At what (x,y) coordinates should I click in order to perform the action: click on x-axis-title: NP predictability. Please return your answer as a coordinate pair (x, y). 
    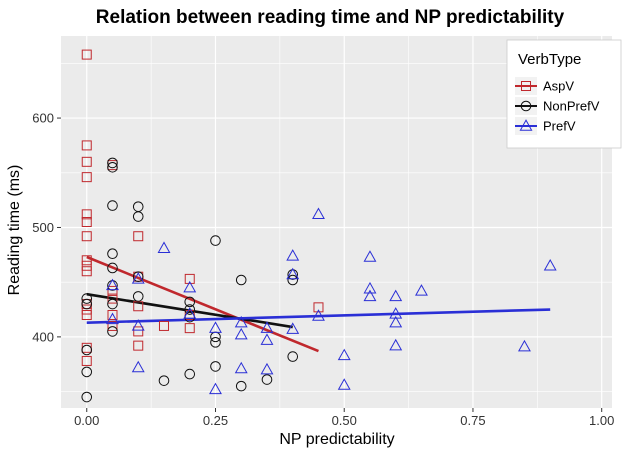
    Looking at the image, I should click on (336, 439).